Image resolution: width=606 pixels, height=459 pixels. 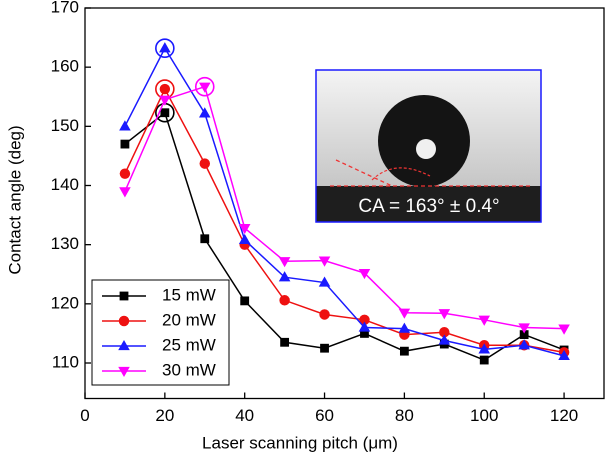 What do you see at coordinates (84, 415) in the screenshot?
I see `x-tick-label: 0` at bounding box center [84, 415].